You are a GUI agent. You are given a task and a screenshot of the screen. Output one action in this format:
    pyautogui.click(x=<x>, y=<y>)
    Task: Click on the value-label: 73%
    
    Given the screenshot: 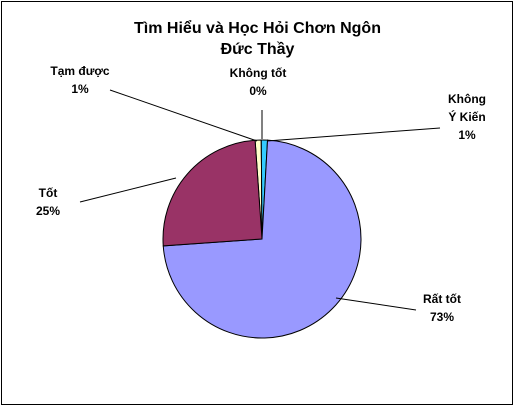 What is the action you would take?
    pyautogui.click(x=442, y=317)
    